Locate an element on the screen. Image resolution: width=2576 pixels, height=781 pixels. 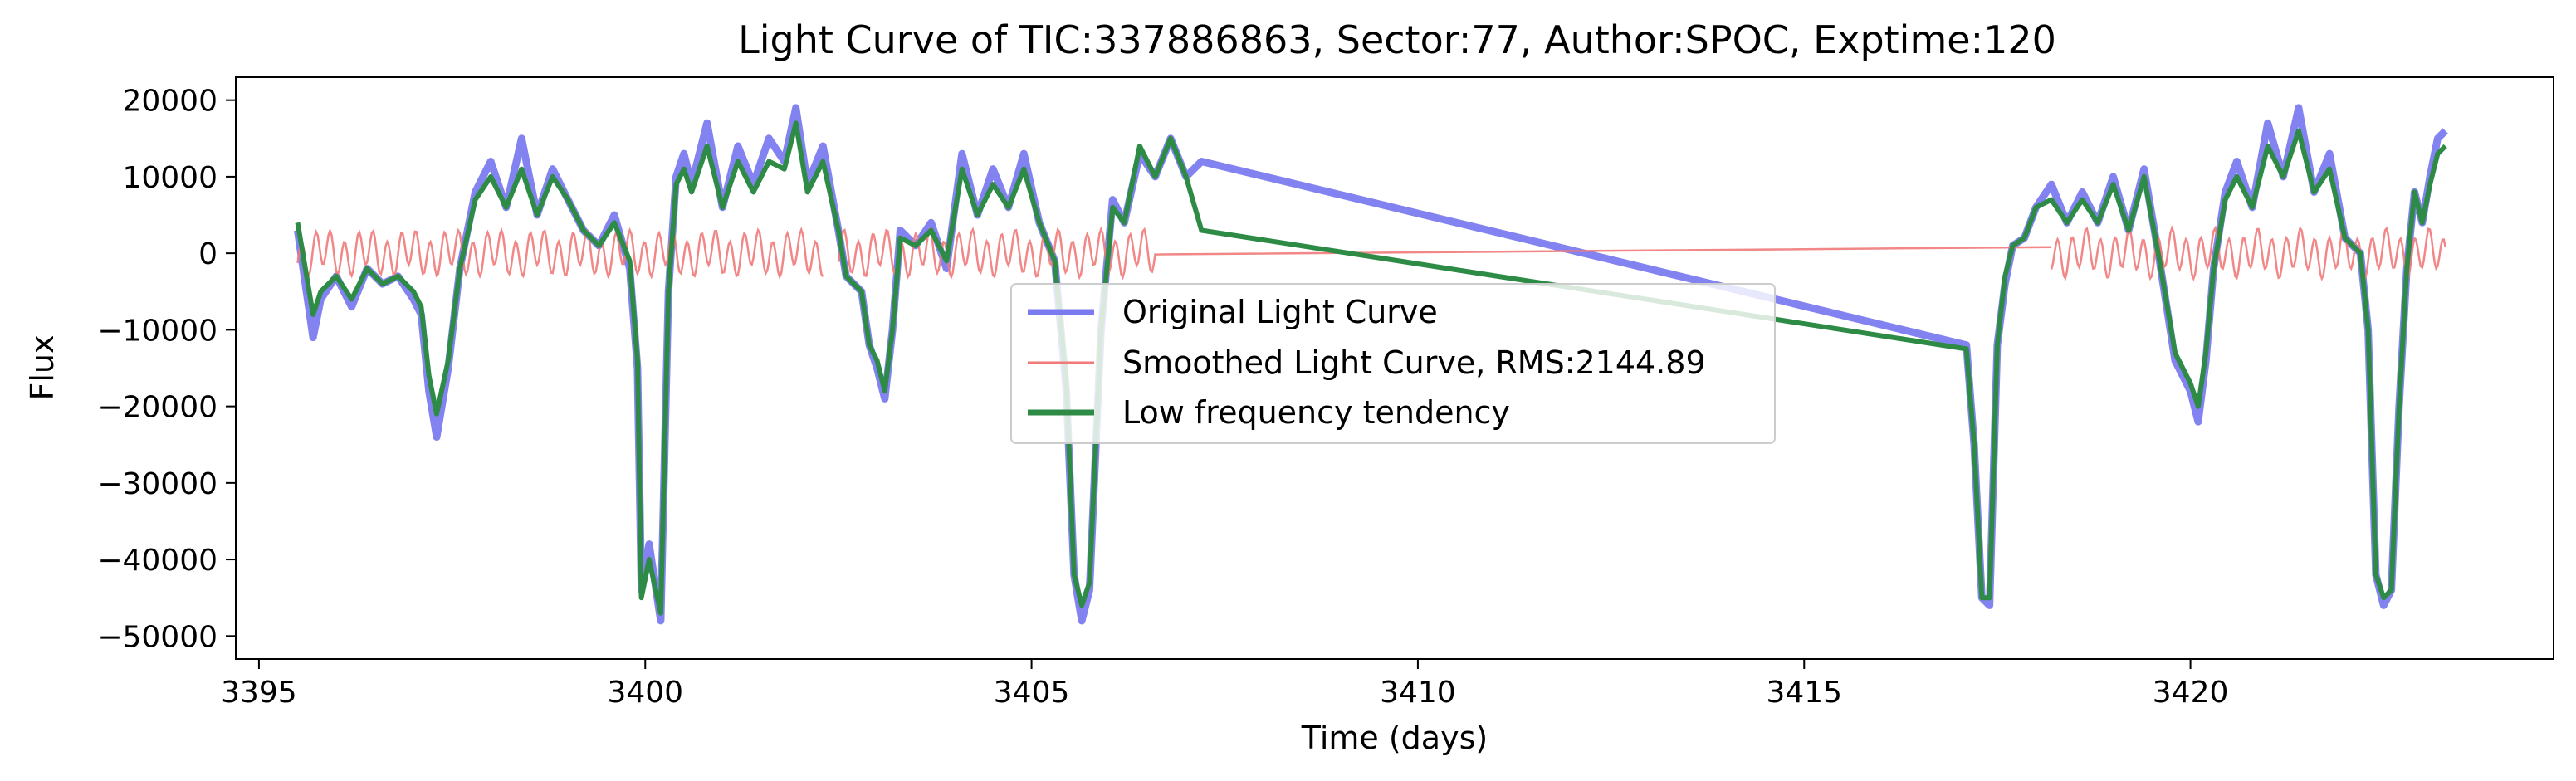
x-tick-label: 3420 is located at coordinates (2191, 693).